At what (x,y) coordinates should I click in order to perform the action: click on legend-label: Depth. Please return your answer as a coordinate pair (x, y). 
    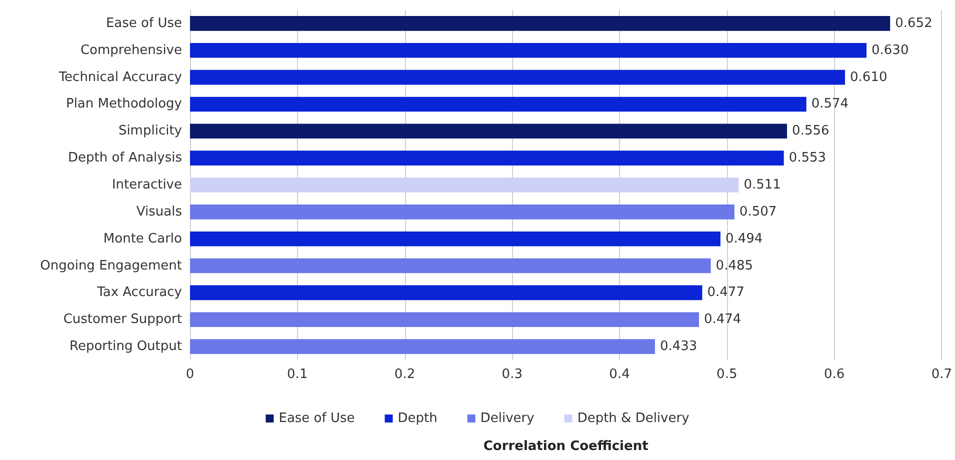
    Looking at the image, I should click on (418, 418).